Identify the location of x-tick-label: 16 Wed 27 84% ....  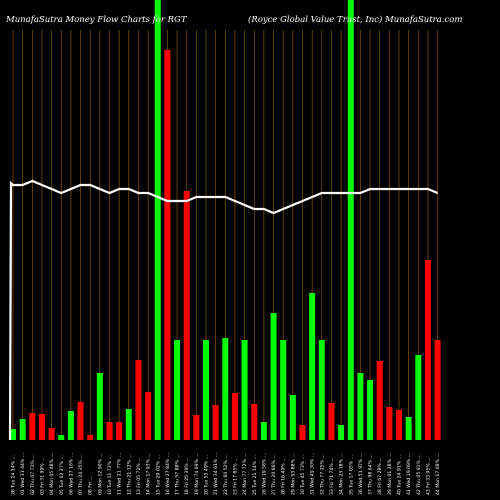
(168, 474).